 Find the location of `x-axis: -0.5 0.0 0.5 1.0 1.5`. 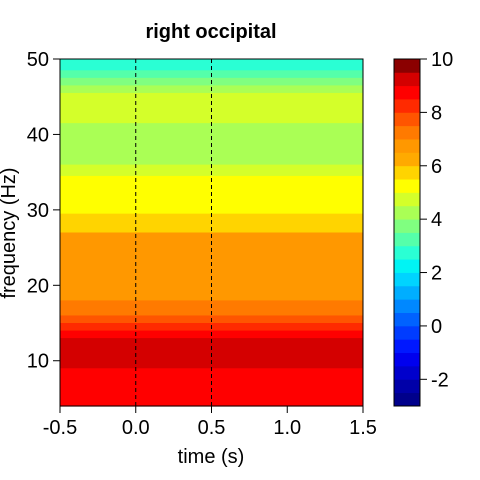

x-axis: -0.5 0.0 0.5 1.0 1.5 is located at coordinates (210, 422).